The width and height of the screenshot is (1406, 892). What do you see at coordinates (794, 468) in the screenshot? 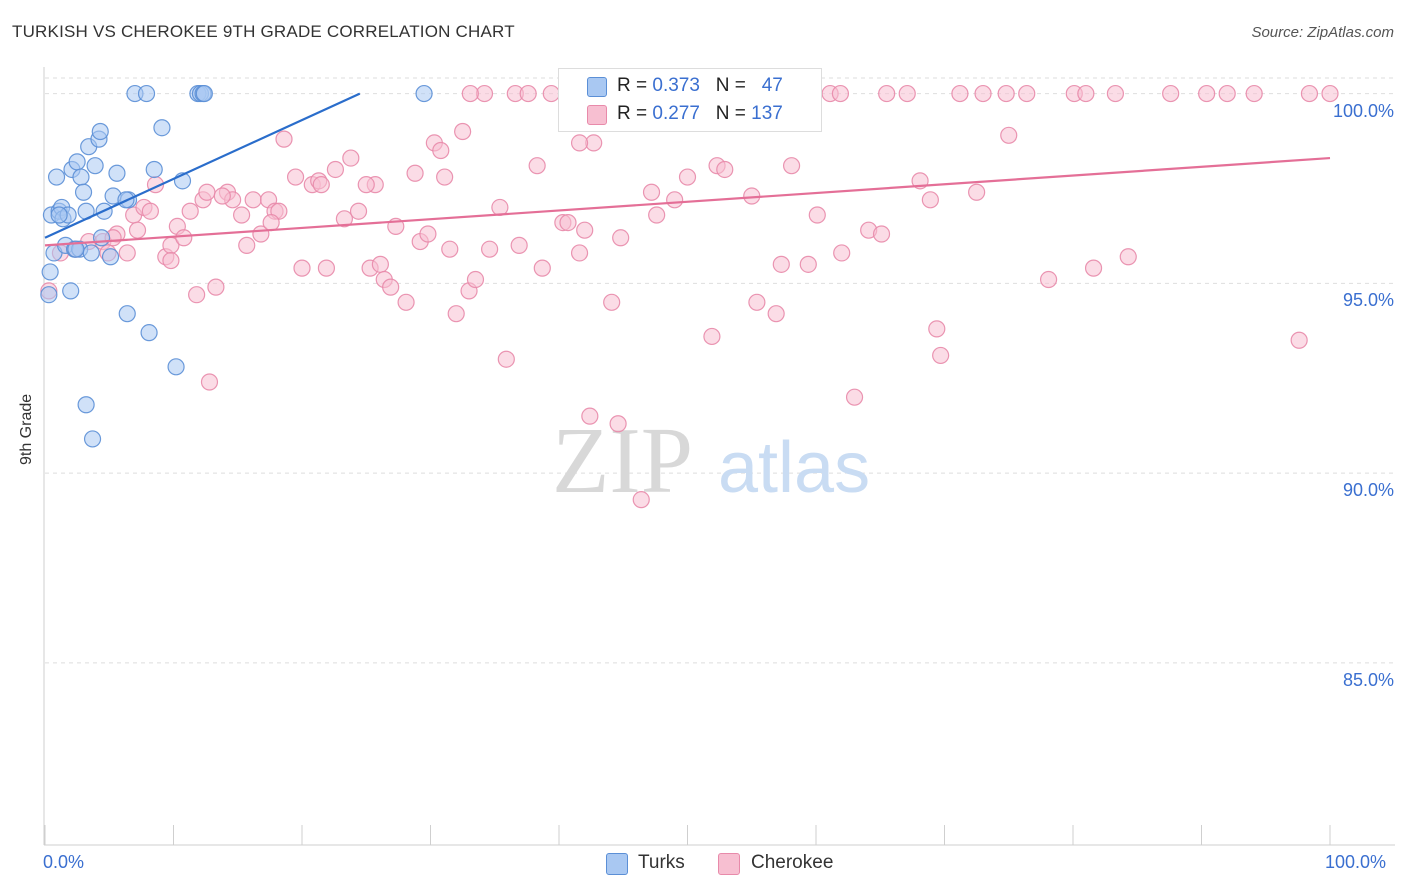
I see `watermark-atlas: atlas` at bounding box center [794, 468].